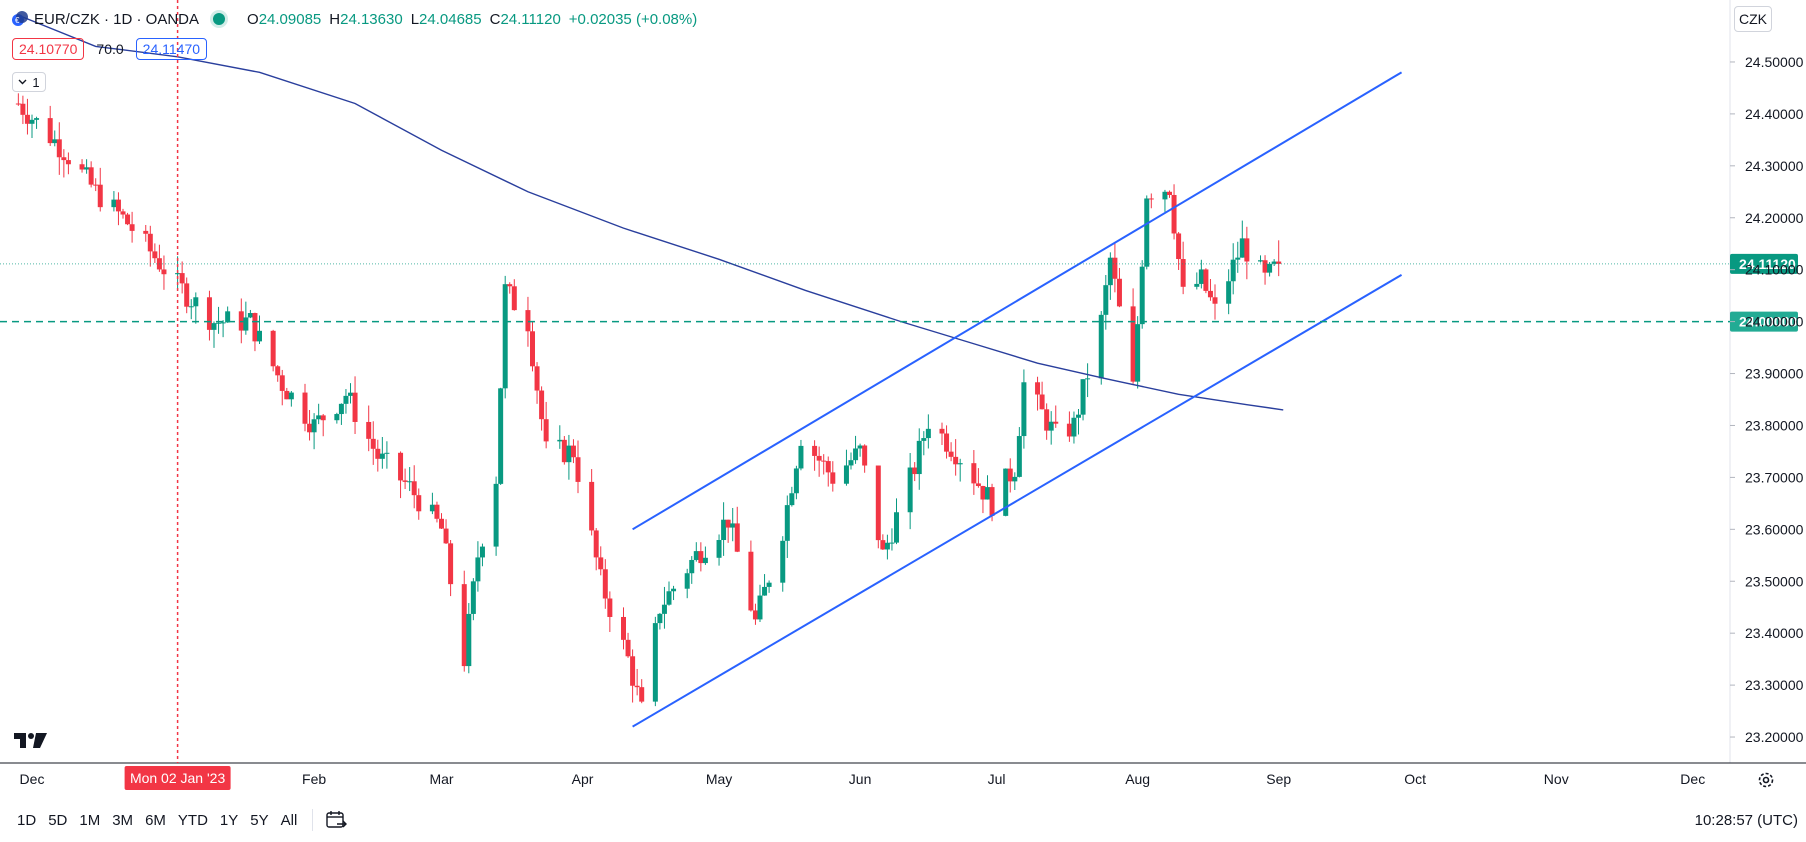 The width and height of the screenshot is (1806, 842). I want to click on range-3m-button: 3M, so click(123, 820).